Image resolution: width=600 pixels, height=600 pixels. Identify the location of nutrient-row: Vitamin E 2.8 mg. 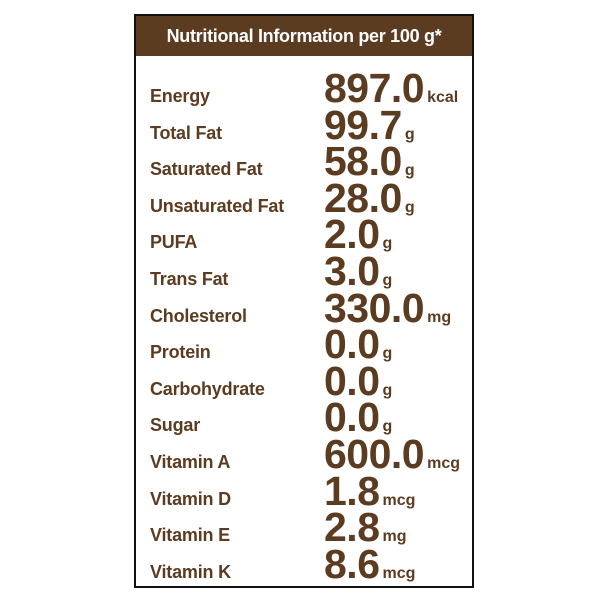
(311, 527).